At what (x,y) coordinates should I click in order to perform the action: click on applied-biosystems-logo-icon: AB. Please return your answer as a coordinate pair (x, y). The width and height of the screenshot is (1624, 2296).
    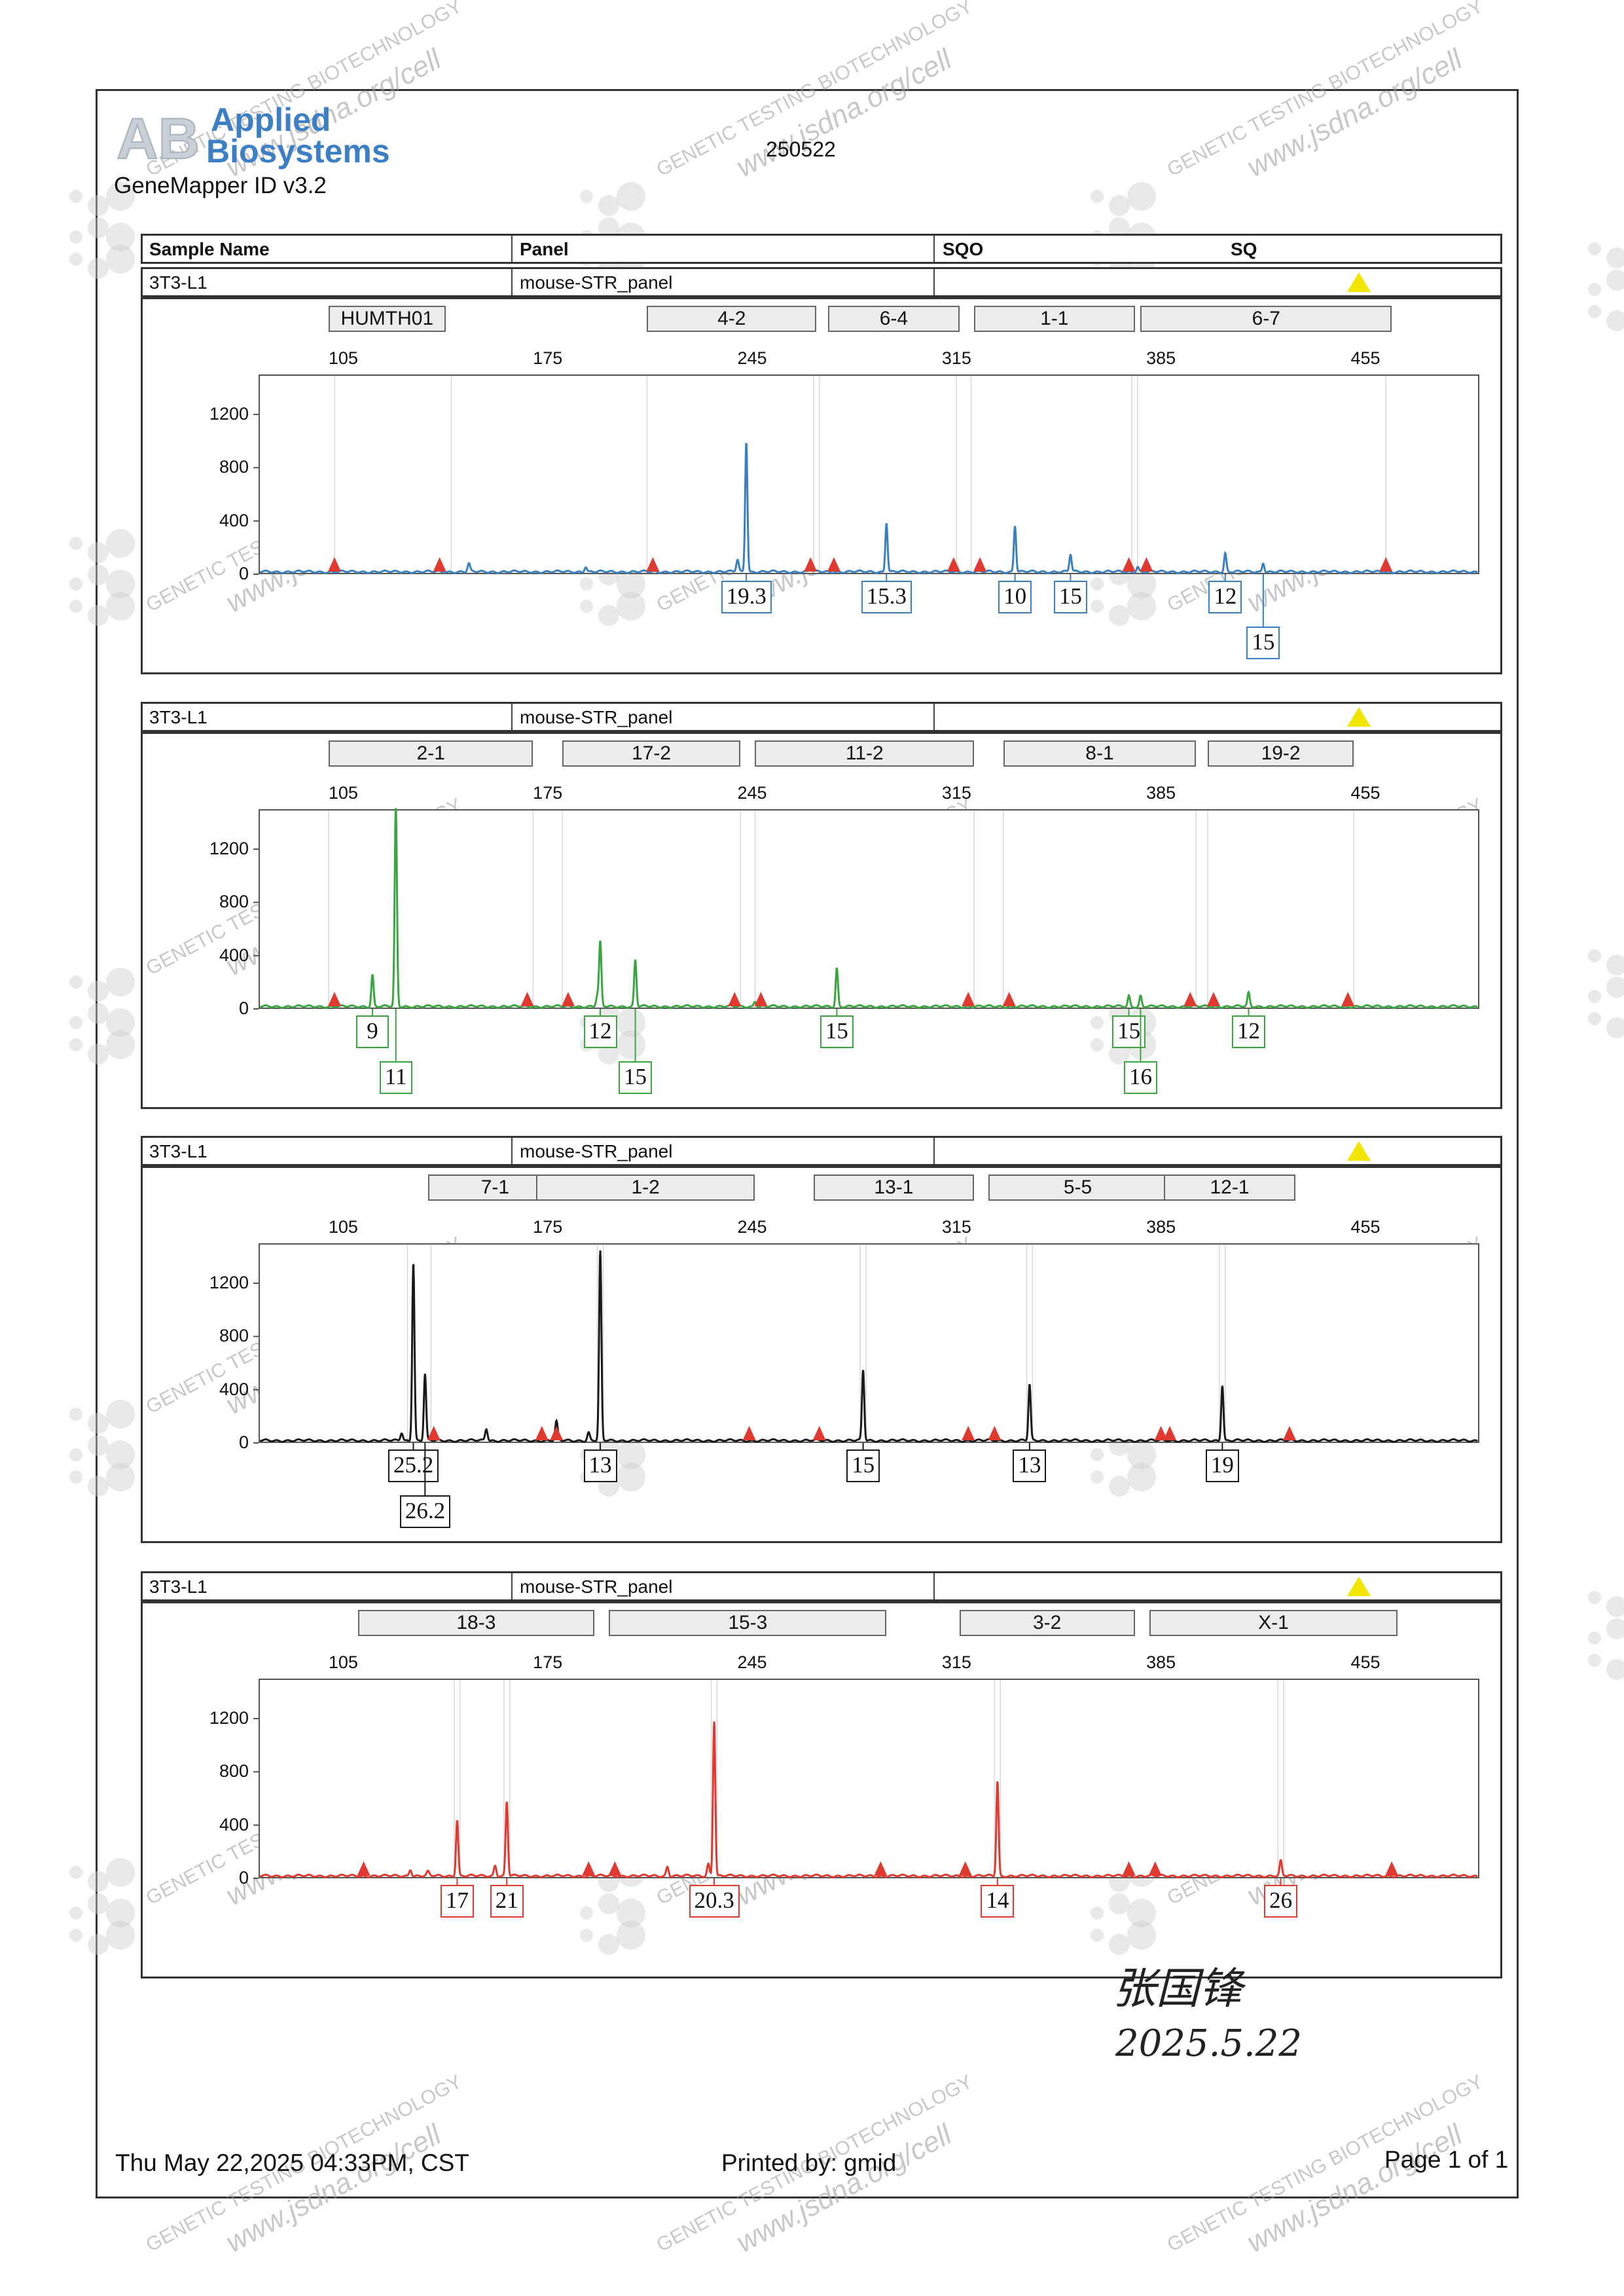
    Looking at the image, I should click on (158, 136).